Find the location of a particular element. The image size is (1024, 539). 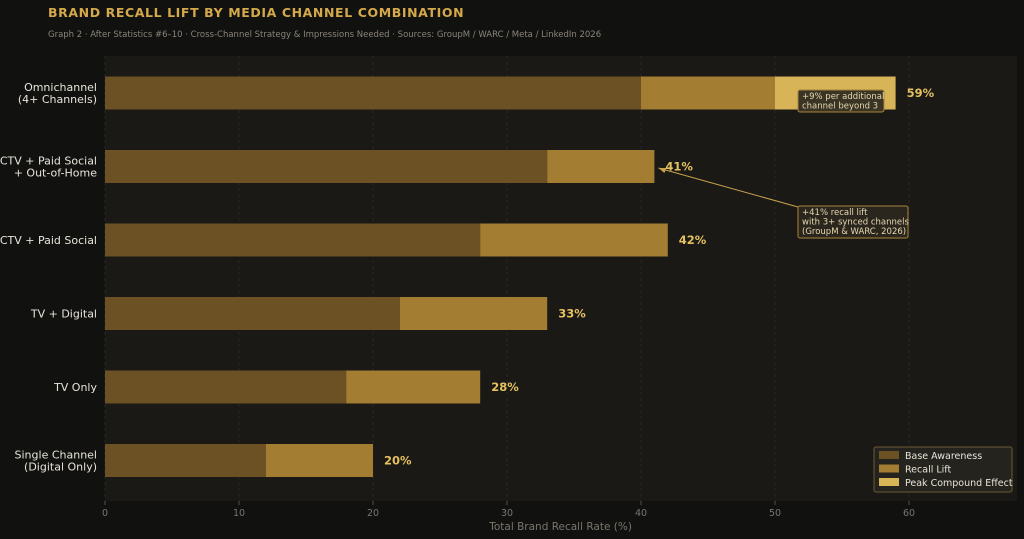

legend-box is located at coordinates (943, 469).